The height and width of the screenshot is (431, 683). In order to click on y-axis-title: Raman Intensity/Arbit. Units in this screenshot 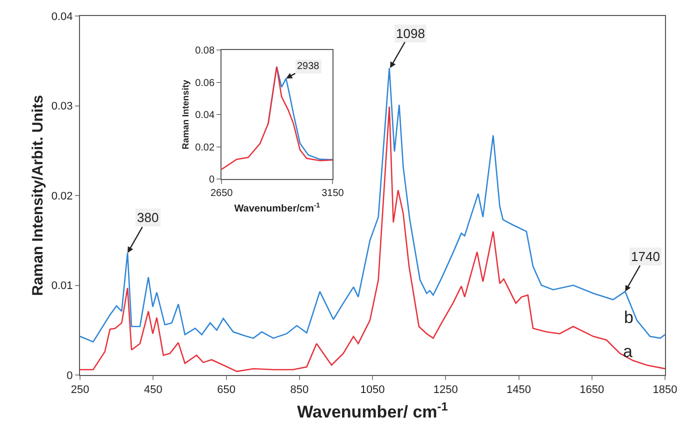, I will do `click(38, 195)`.